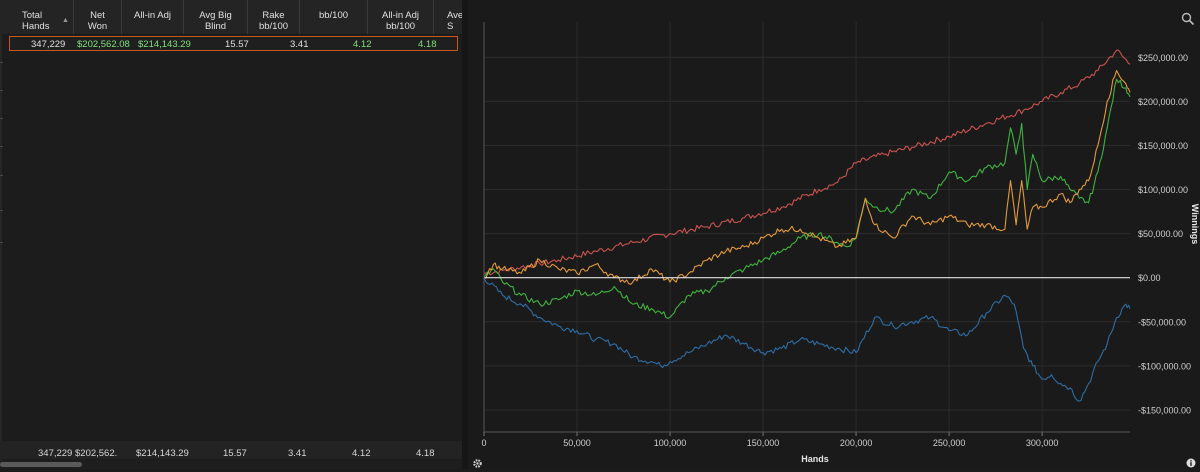 The width and height of the screenshot is (1200, 472). I want to click on cell-avg-big-blind: 15.57, so click(237, 44).